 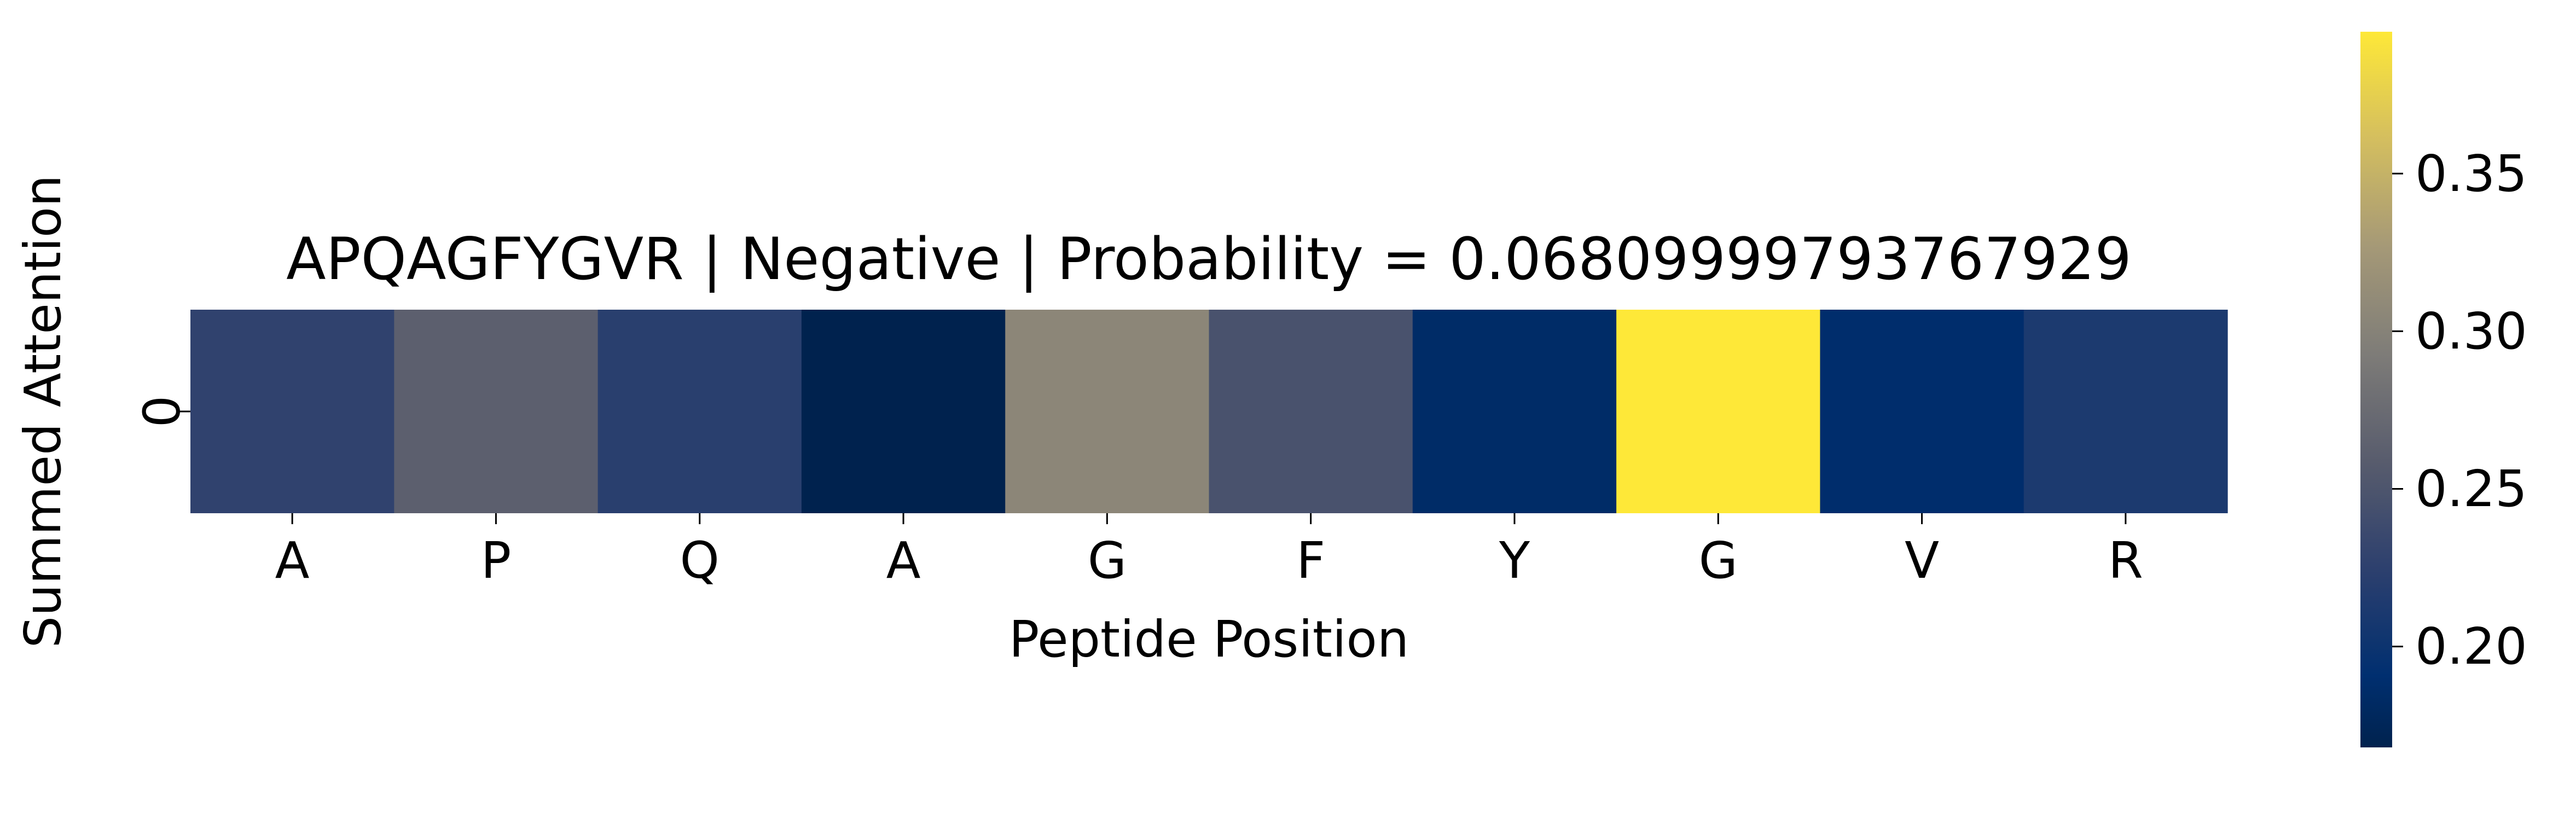 What do you see at coordinates (2471, 489) in the screenshot?
I see `colorbar-tick-label: 0.25` at bounding box center [2471, 489].